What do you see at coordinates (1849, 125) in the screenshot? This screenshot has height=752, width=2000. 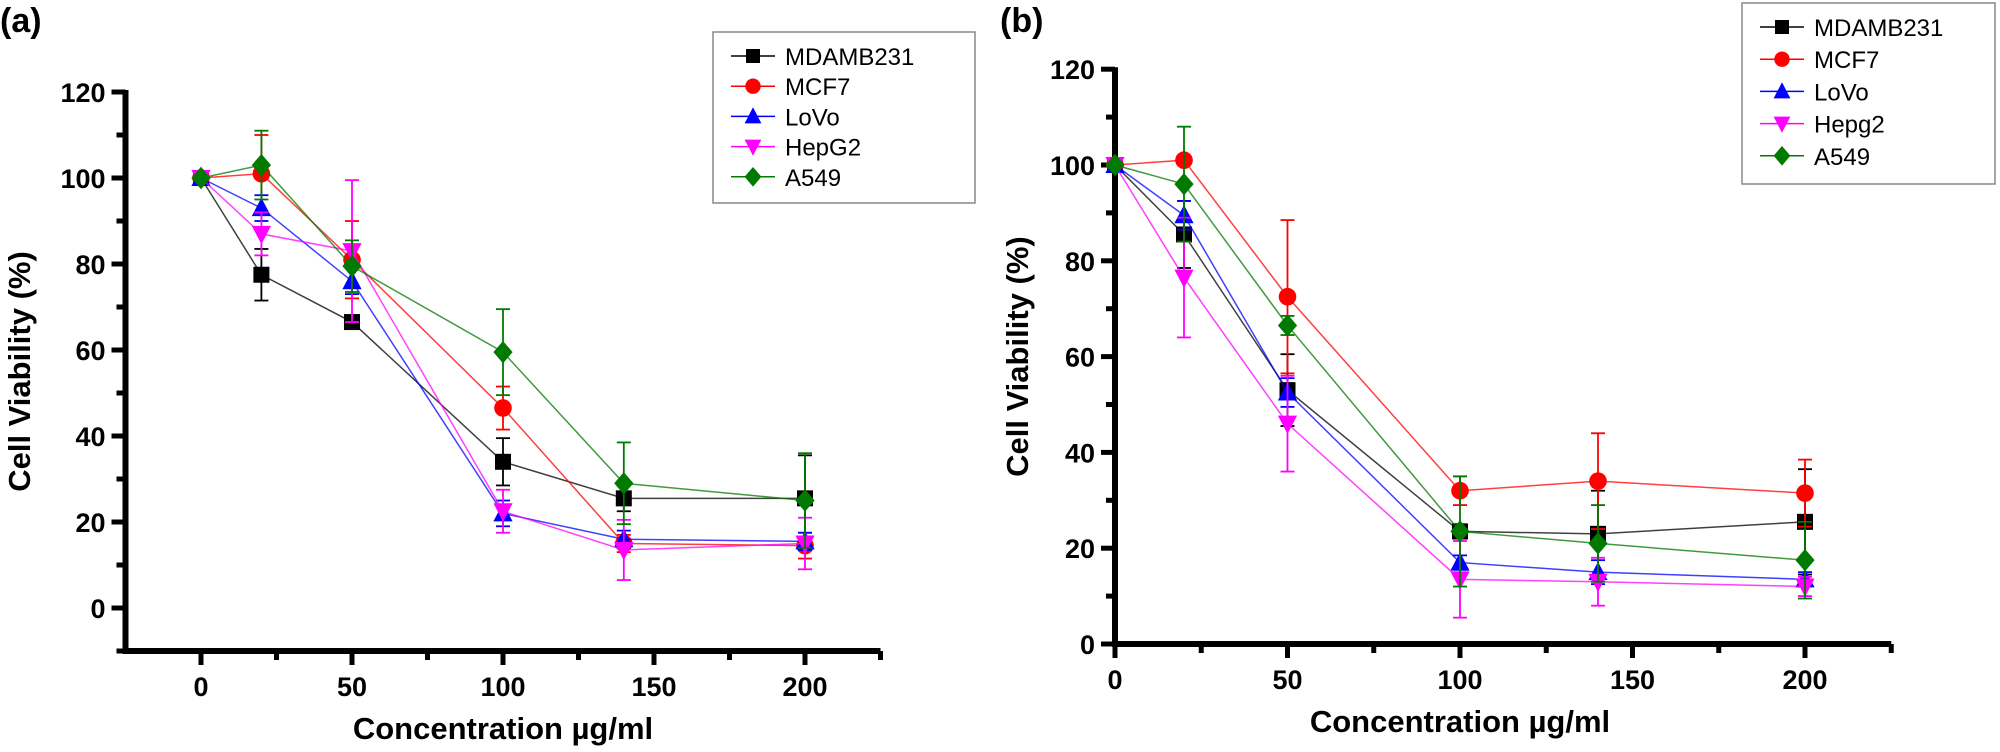 I see `legend-label: Hepg2` at bounding box center [1849, 125].